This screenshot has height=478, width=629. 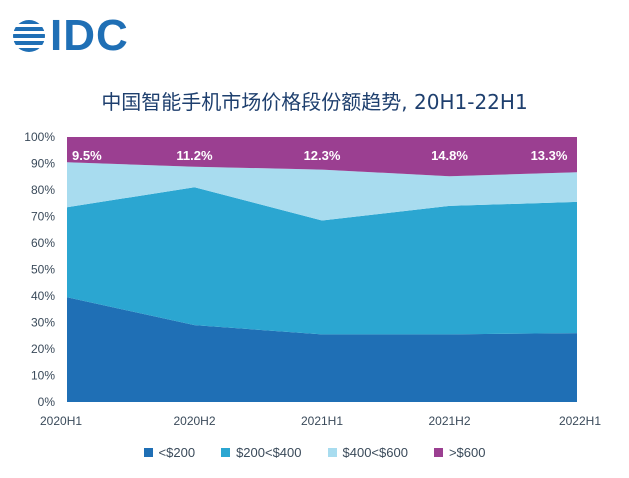 I want to click on y-tick-label: 10%, so click(x=43, y=376).